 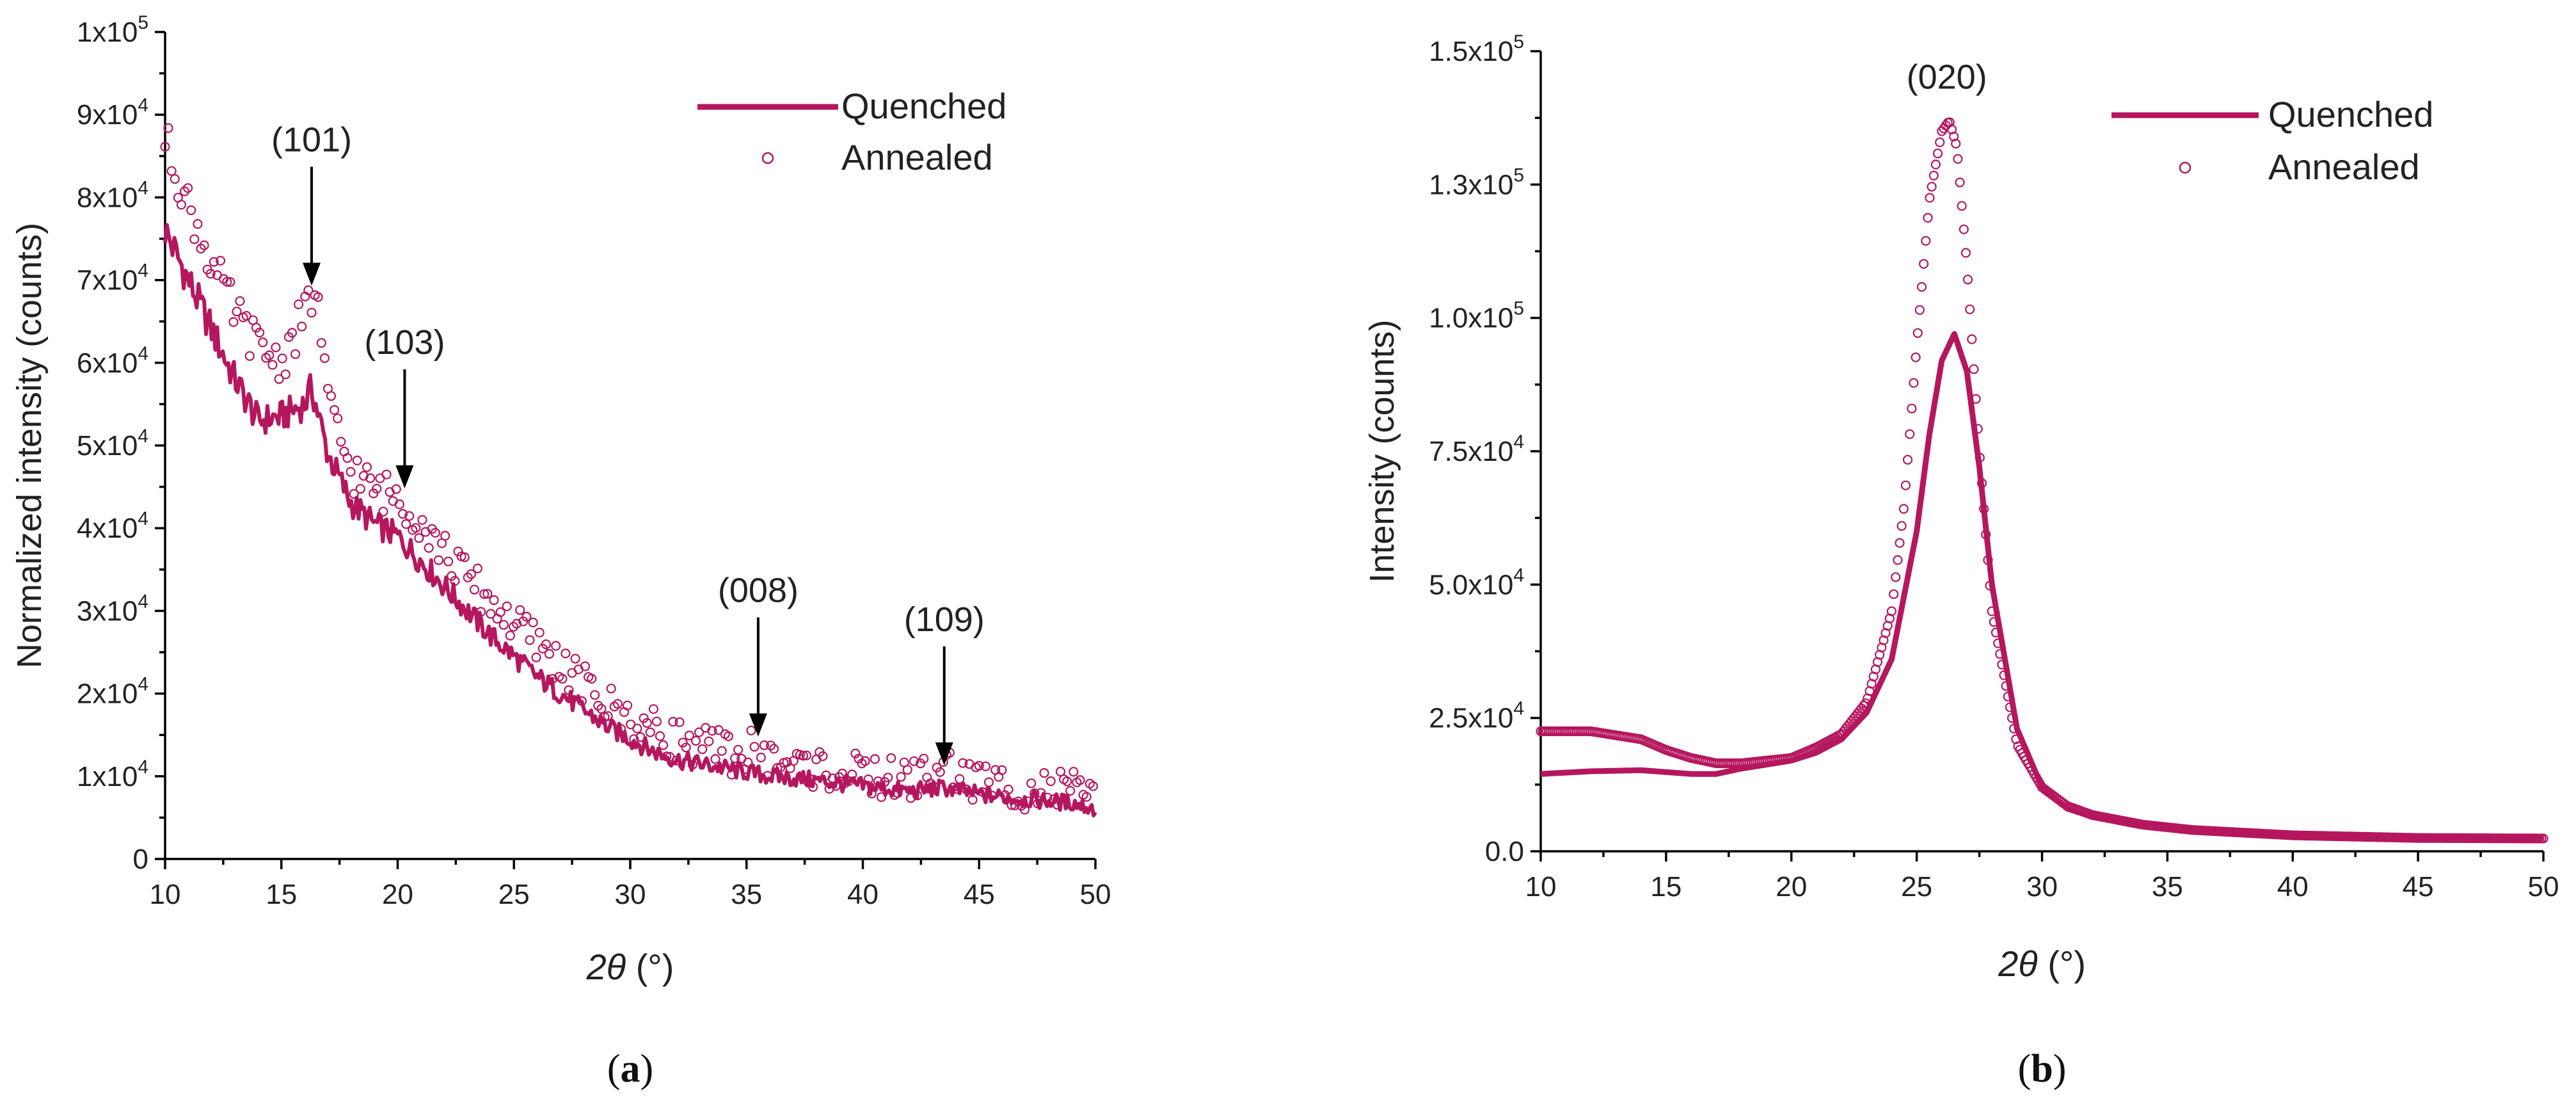 I want to click on x-tick-label: 50, so click(x=2543, y=886).